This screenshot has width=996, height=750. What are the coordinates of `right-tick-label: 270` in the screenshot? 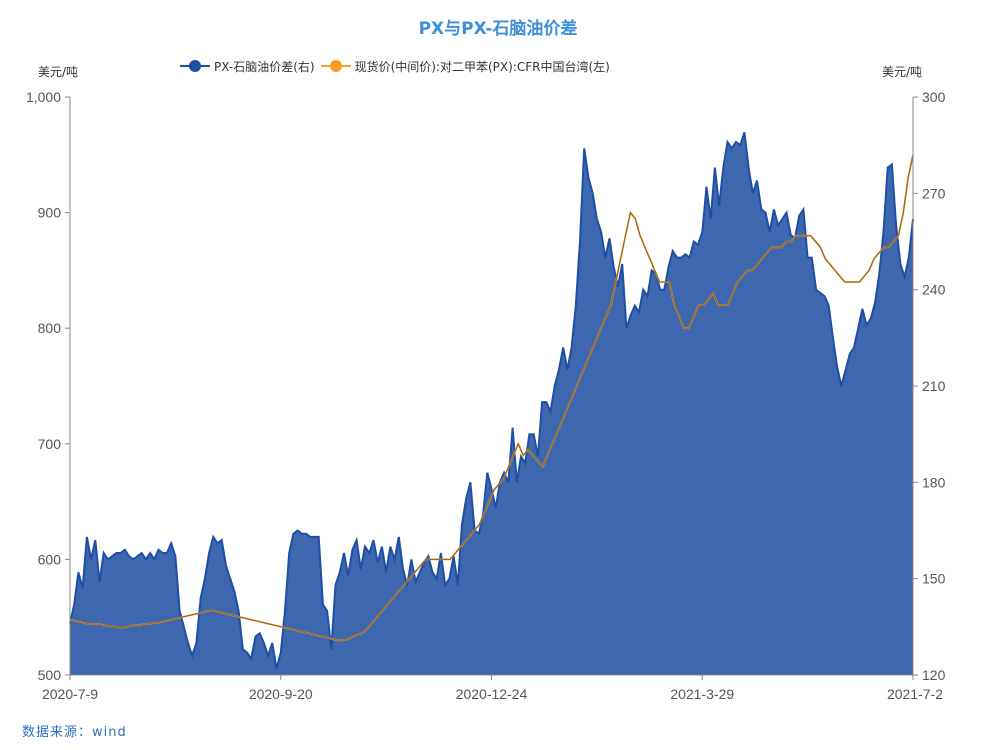 It's located at (934, 193).